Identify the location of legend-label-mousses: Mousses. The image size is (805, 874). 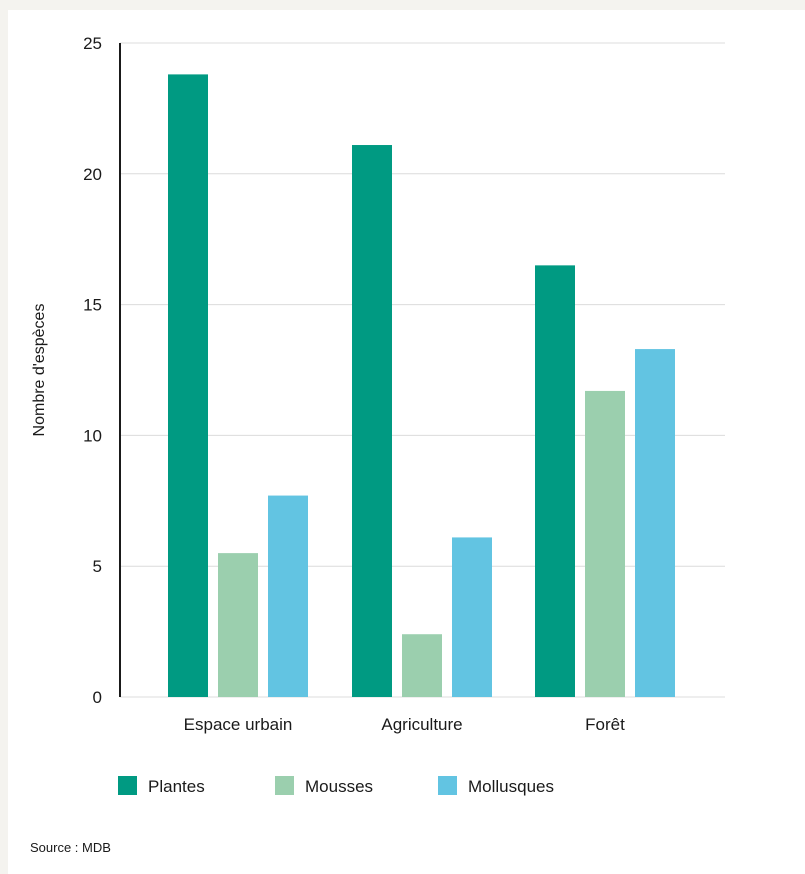
(339, 786).